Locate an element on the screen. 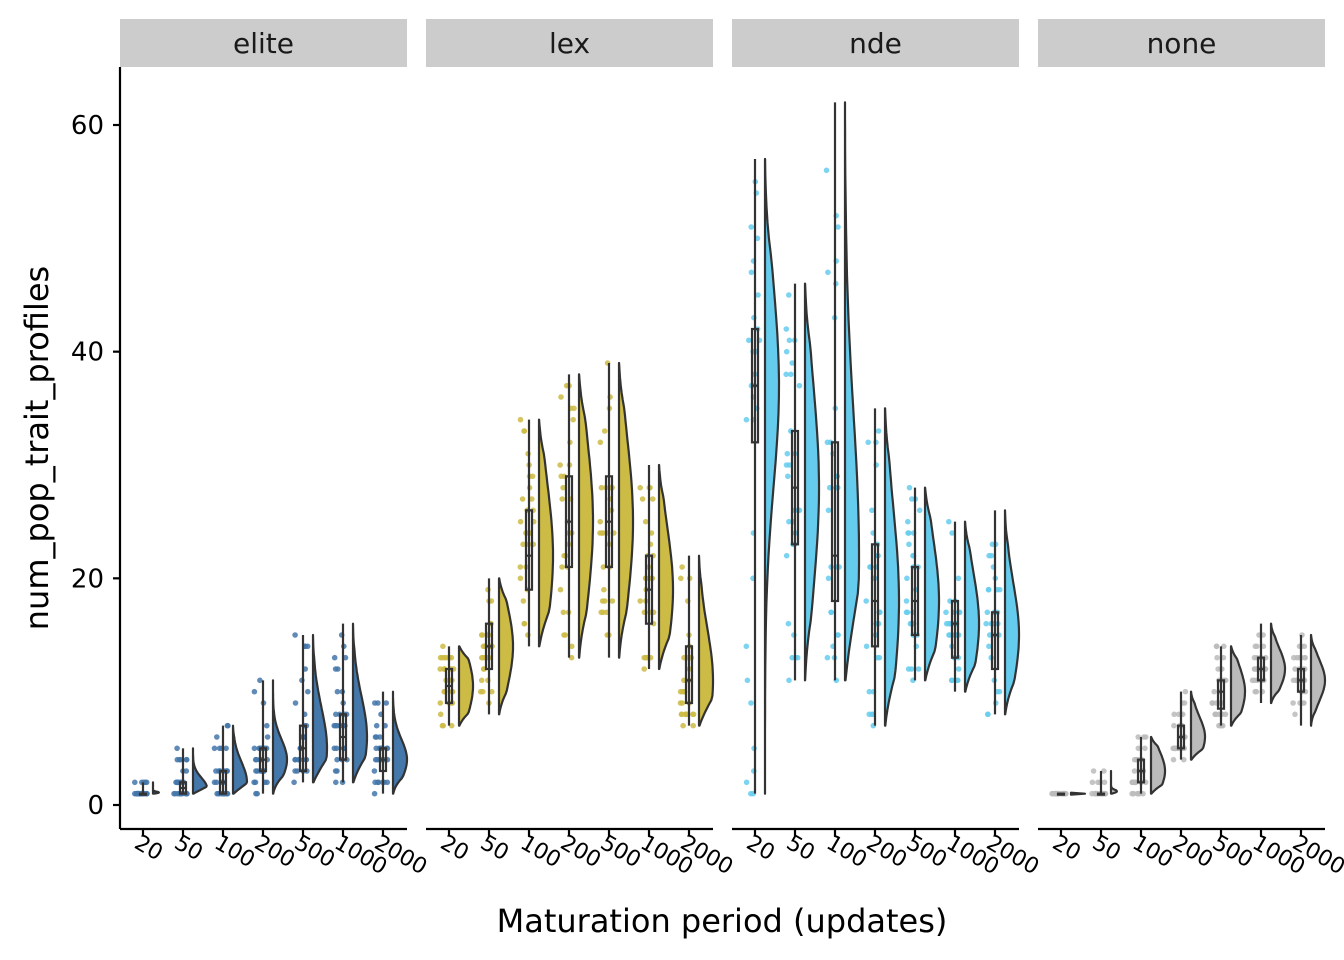 The height and width of the screenshot is (960, 1344). group-elite-200: 200 is located at coordinates (274, 775).